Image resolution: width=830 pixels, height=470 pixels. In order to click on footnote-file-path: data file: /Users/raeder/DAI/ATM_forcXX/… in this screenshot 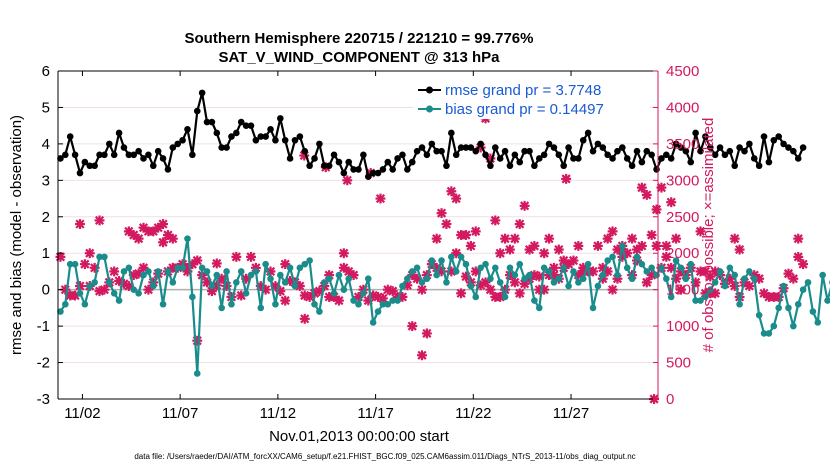, I will do `click(384, 456)`.